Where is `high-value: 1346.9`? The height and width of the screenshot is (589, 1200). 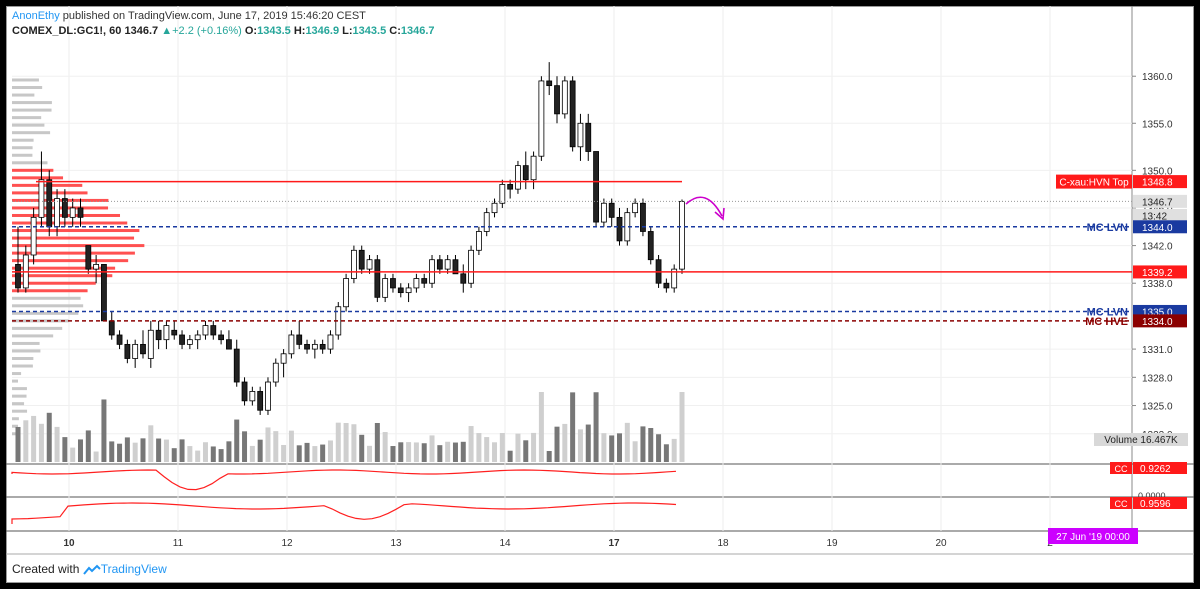
high-value: 1346.9 is located at coordinates (322, 31).